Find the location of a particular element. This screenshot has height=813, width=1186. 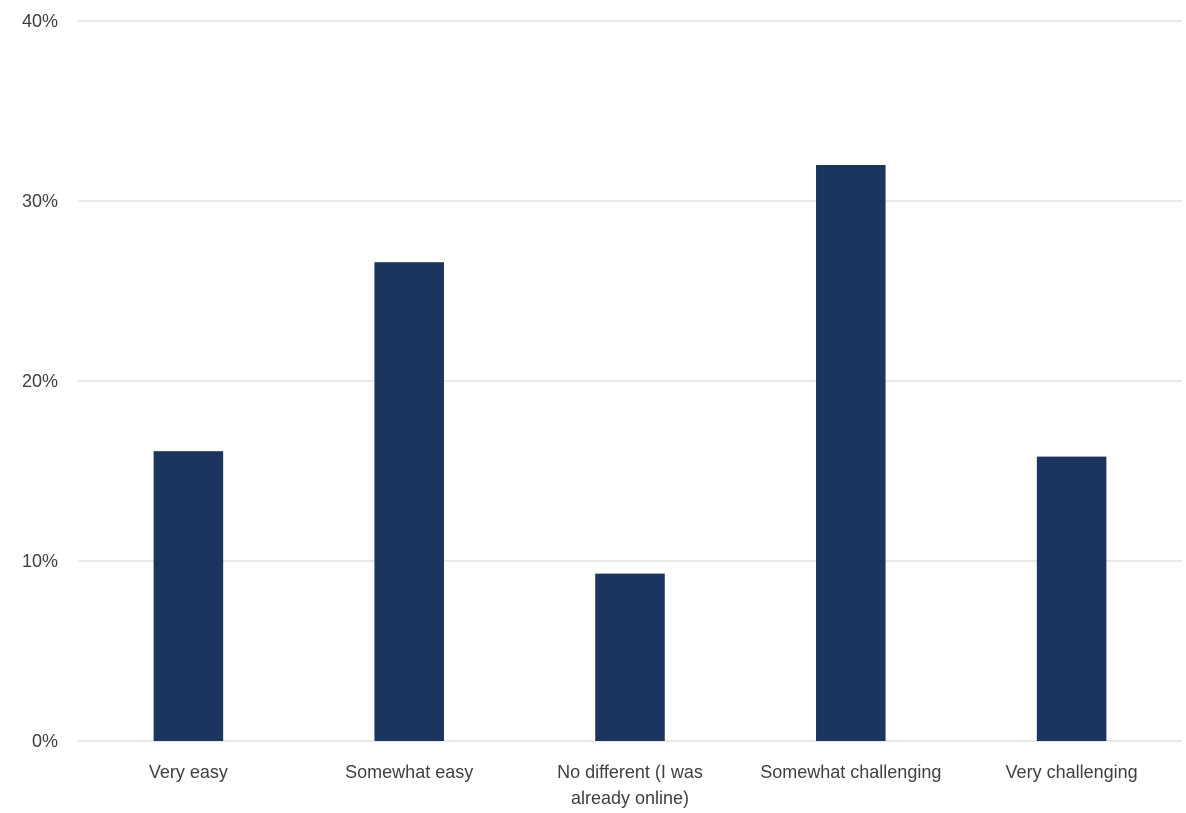

y-tick-label: 10% is located at coordinates (40, 561).